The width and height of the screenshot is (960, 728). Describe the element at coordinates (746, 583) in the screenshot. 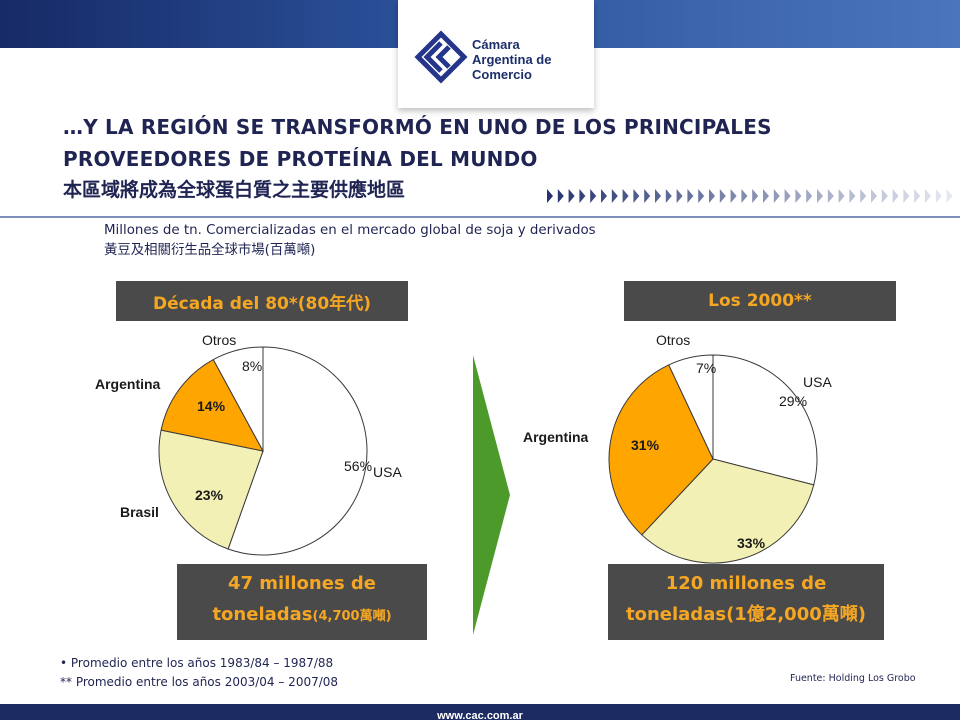

I see `chart-2-total-line-1: 120 millones de` at that location.